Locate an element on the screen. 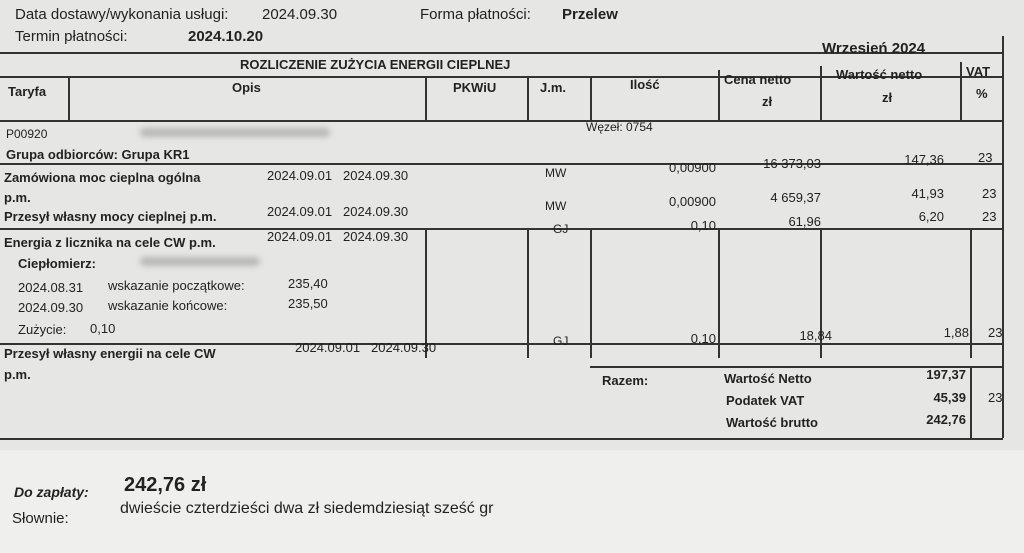 Image resolution: width=1024 pixels, height=553 pixels. meter-label: Ciepłomierz: is located at coordinates (57, 263).